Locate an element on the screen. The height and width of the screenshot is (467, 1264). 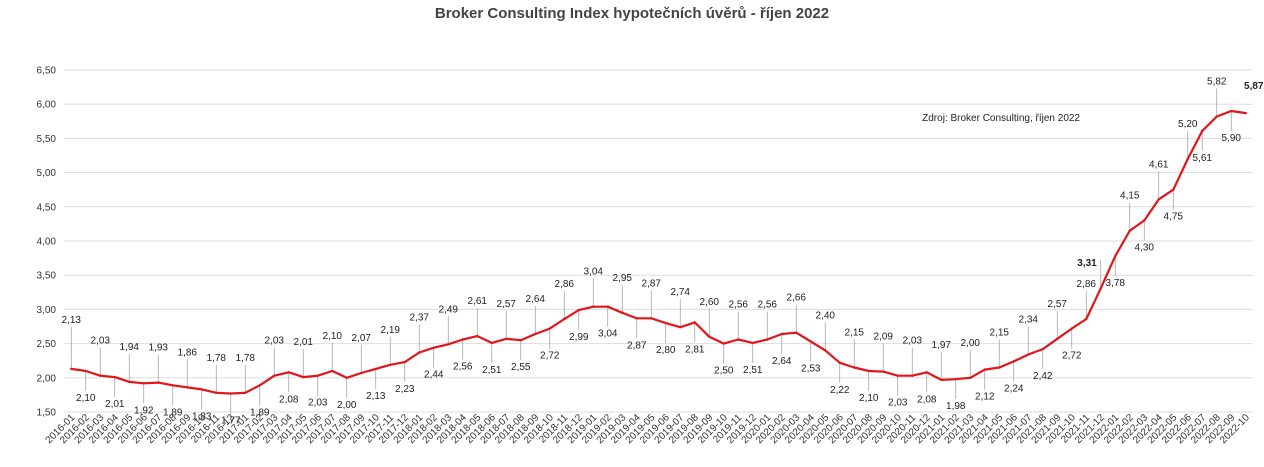
data-label: 2,80 is located at coordinates (666, 350).